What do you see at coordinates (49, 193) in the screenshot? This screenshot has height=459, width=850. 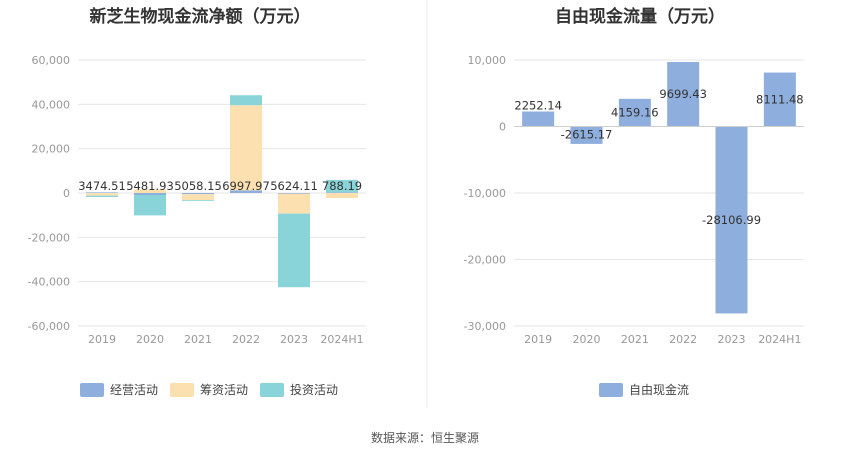 I see `y-axis-ticks: 60,000 40,000 20,000 0 -20,000 -40,000 -60,000` at bounding box center [49, 193].